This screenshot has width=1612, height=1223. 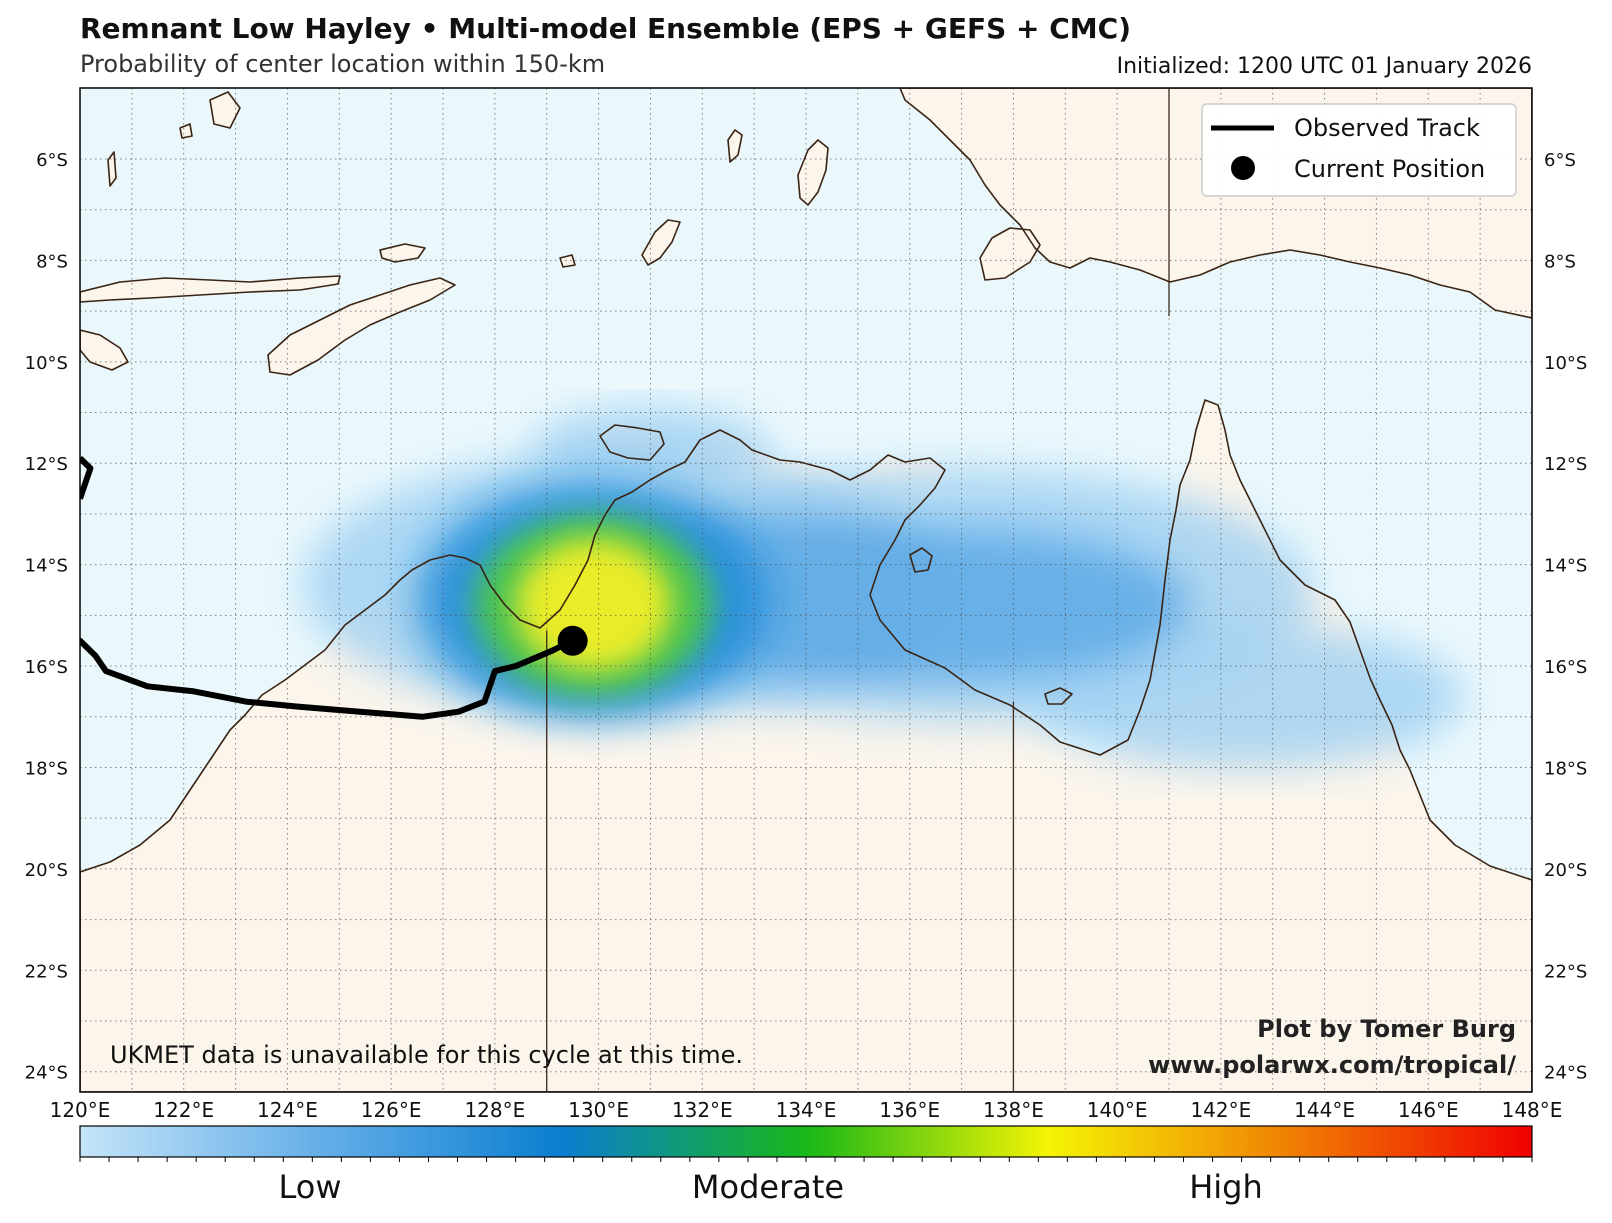 I want to click on small-island-1-coastline, so click(x=225, y=110).